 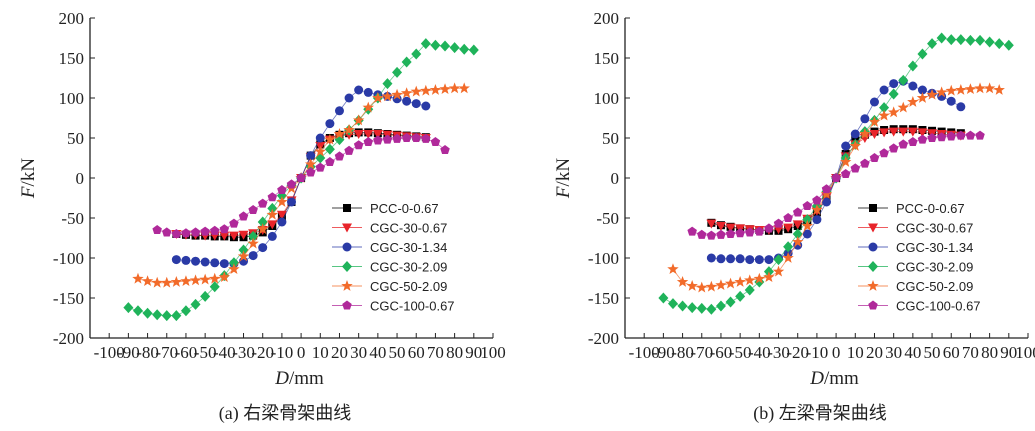 I want to click on legend-label: PCC-0-0.67, so click(x=930, y=208).